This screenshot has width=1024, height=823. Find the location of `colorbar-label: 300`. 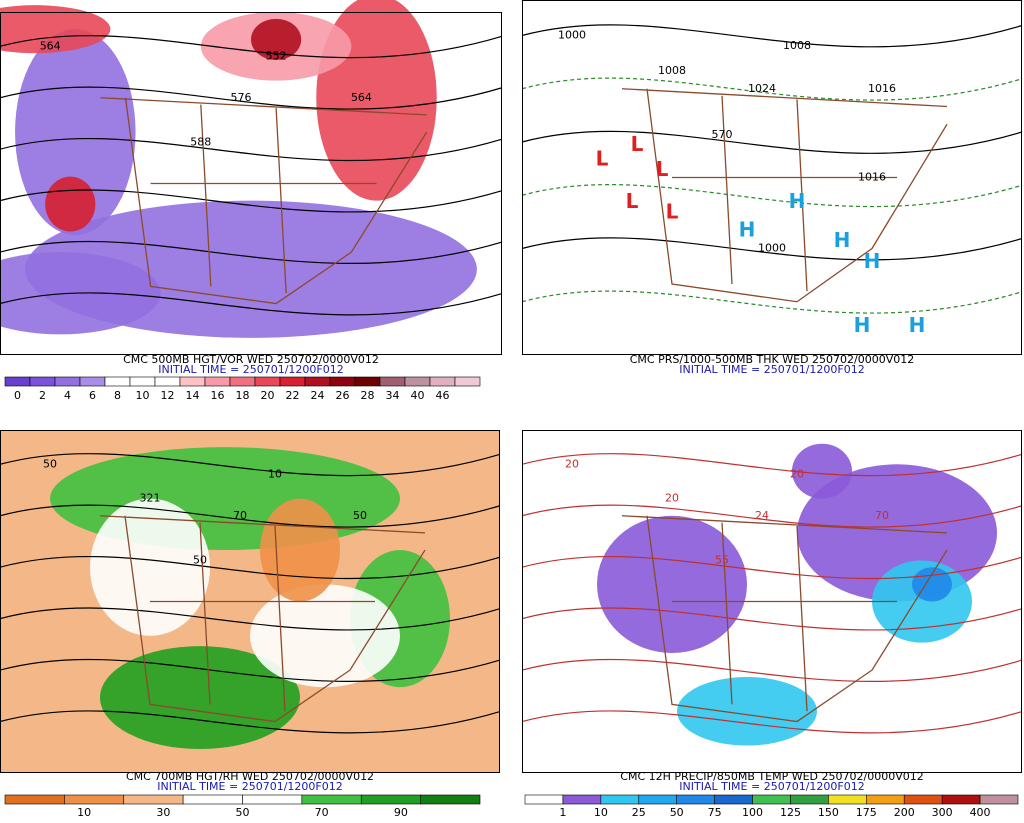

colorbar-label: 300 is located at coordinates (942, 812).